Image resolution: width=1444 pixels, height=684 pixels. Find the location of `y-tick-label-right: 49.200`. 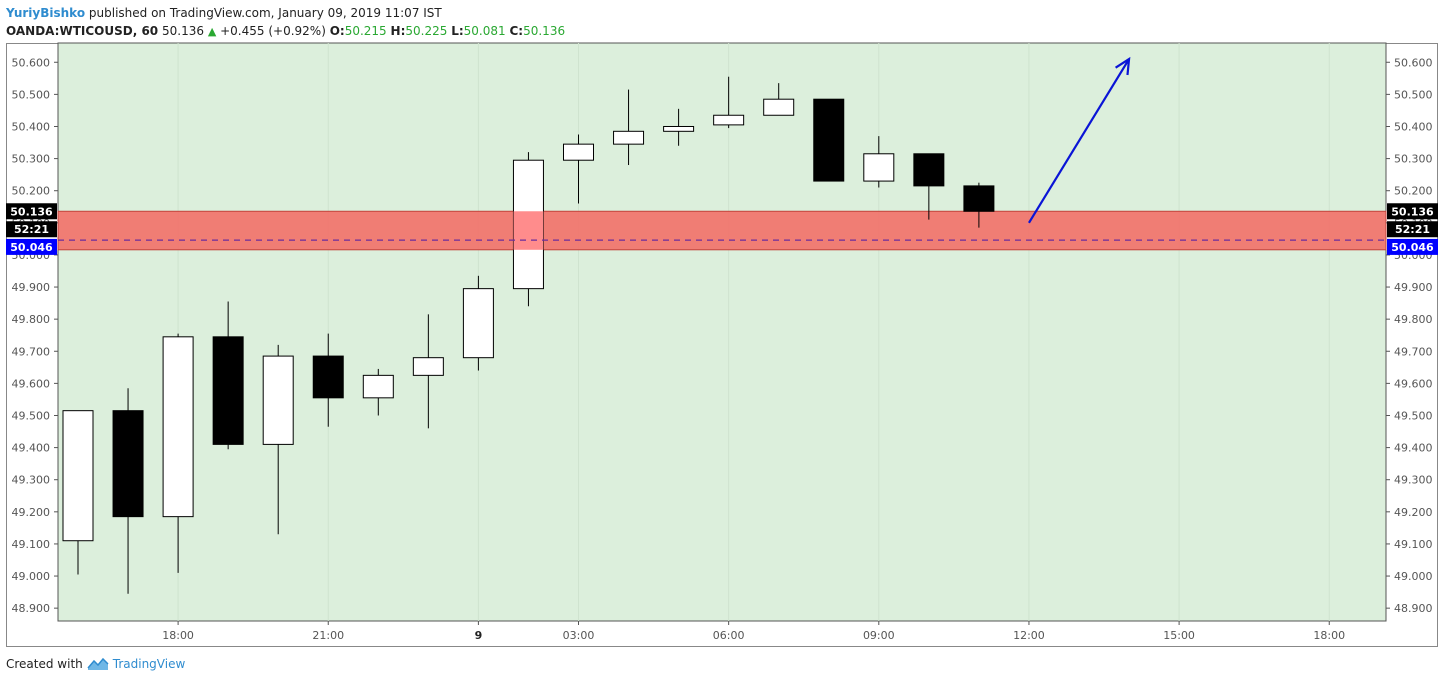

y-tick-label-right: 49.200 is located at coordinates (1413, 512).